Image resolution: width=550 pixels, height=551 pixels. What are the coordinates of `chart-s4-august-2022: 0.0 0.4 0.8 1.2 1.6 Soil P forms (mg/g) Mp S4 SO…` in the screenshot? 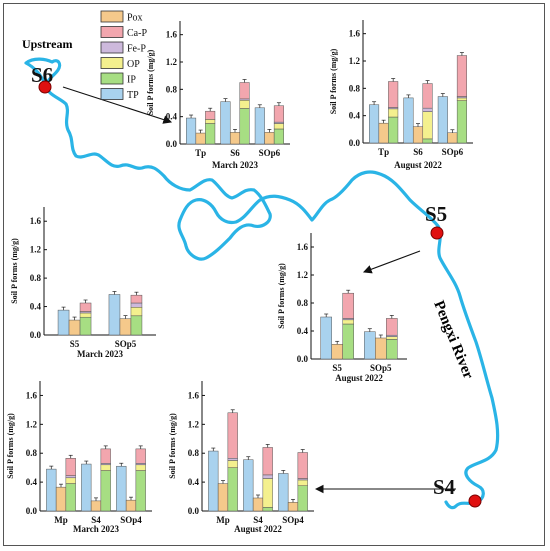 It's located at (241, 457).